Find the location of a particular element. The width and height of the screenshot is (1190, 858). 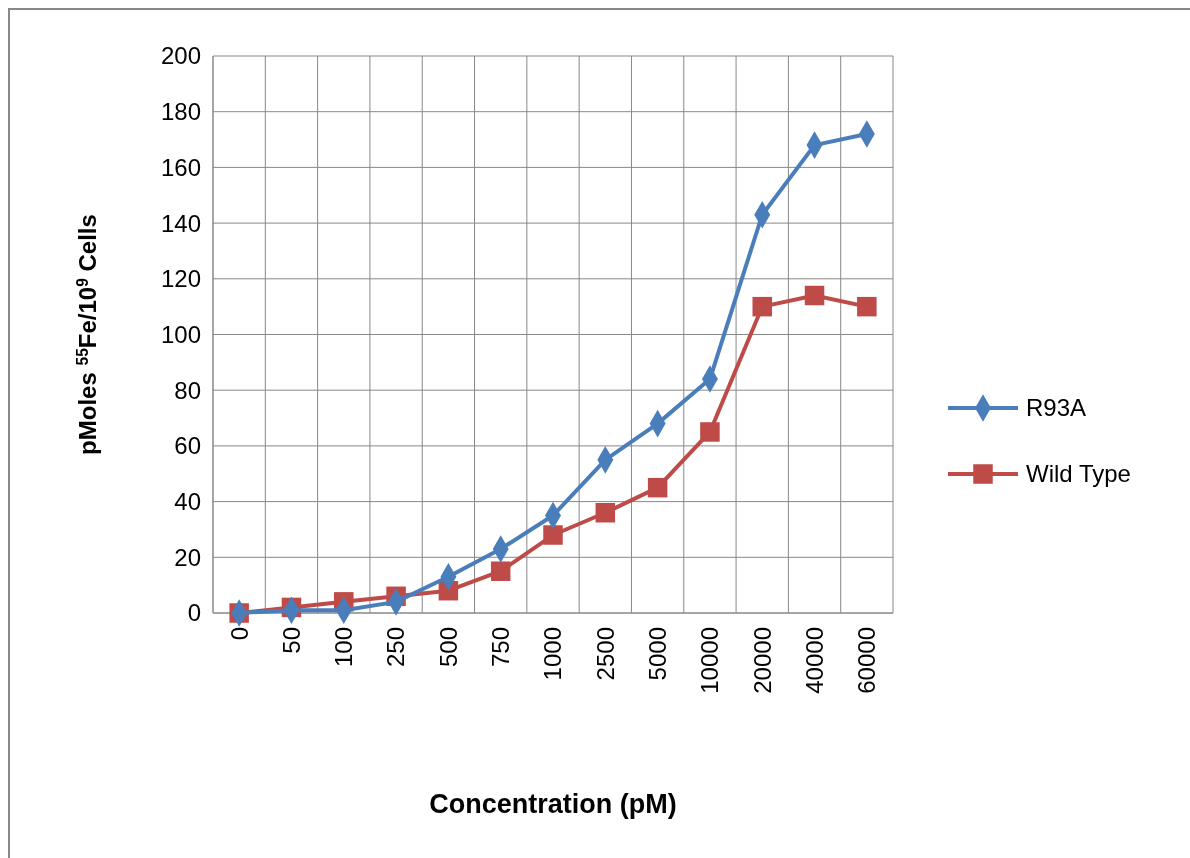

y-tick-label: 100 is located at coordinates (180, 334).